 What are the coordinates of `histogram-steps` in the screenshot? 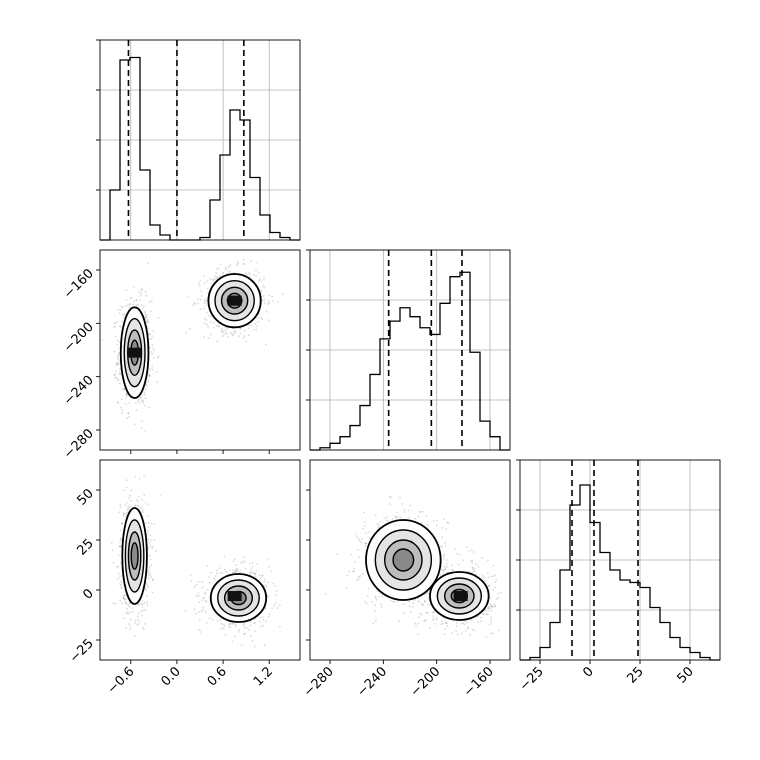 It's located at (200, 148).